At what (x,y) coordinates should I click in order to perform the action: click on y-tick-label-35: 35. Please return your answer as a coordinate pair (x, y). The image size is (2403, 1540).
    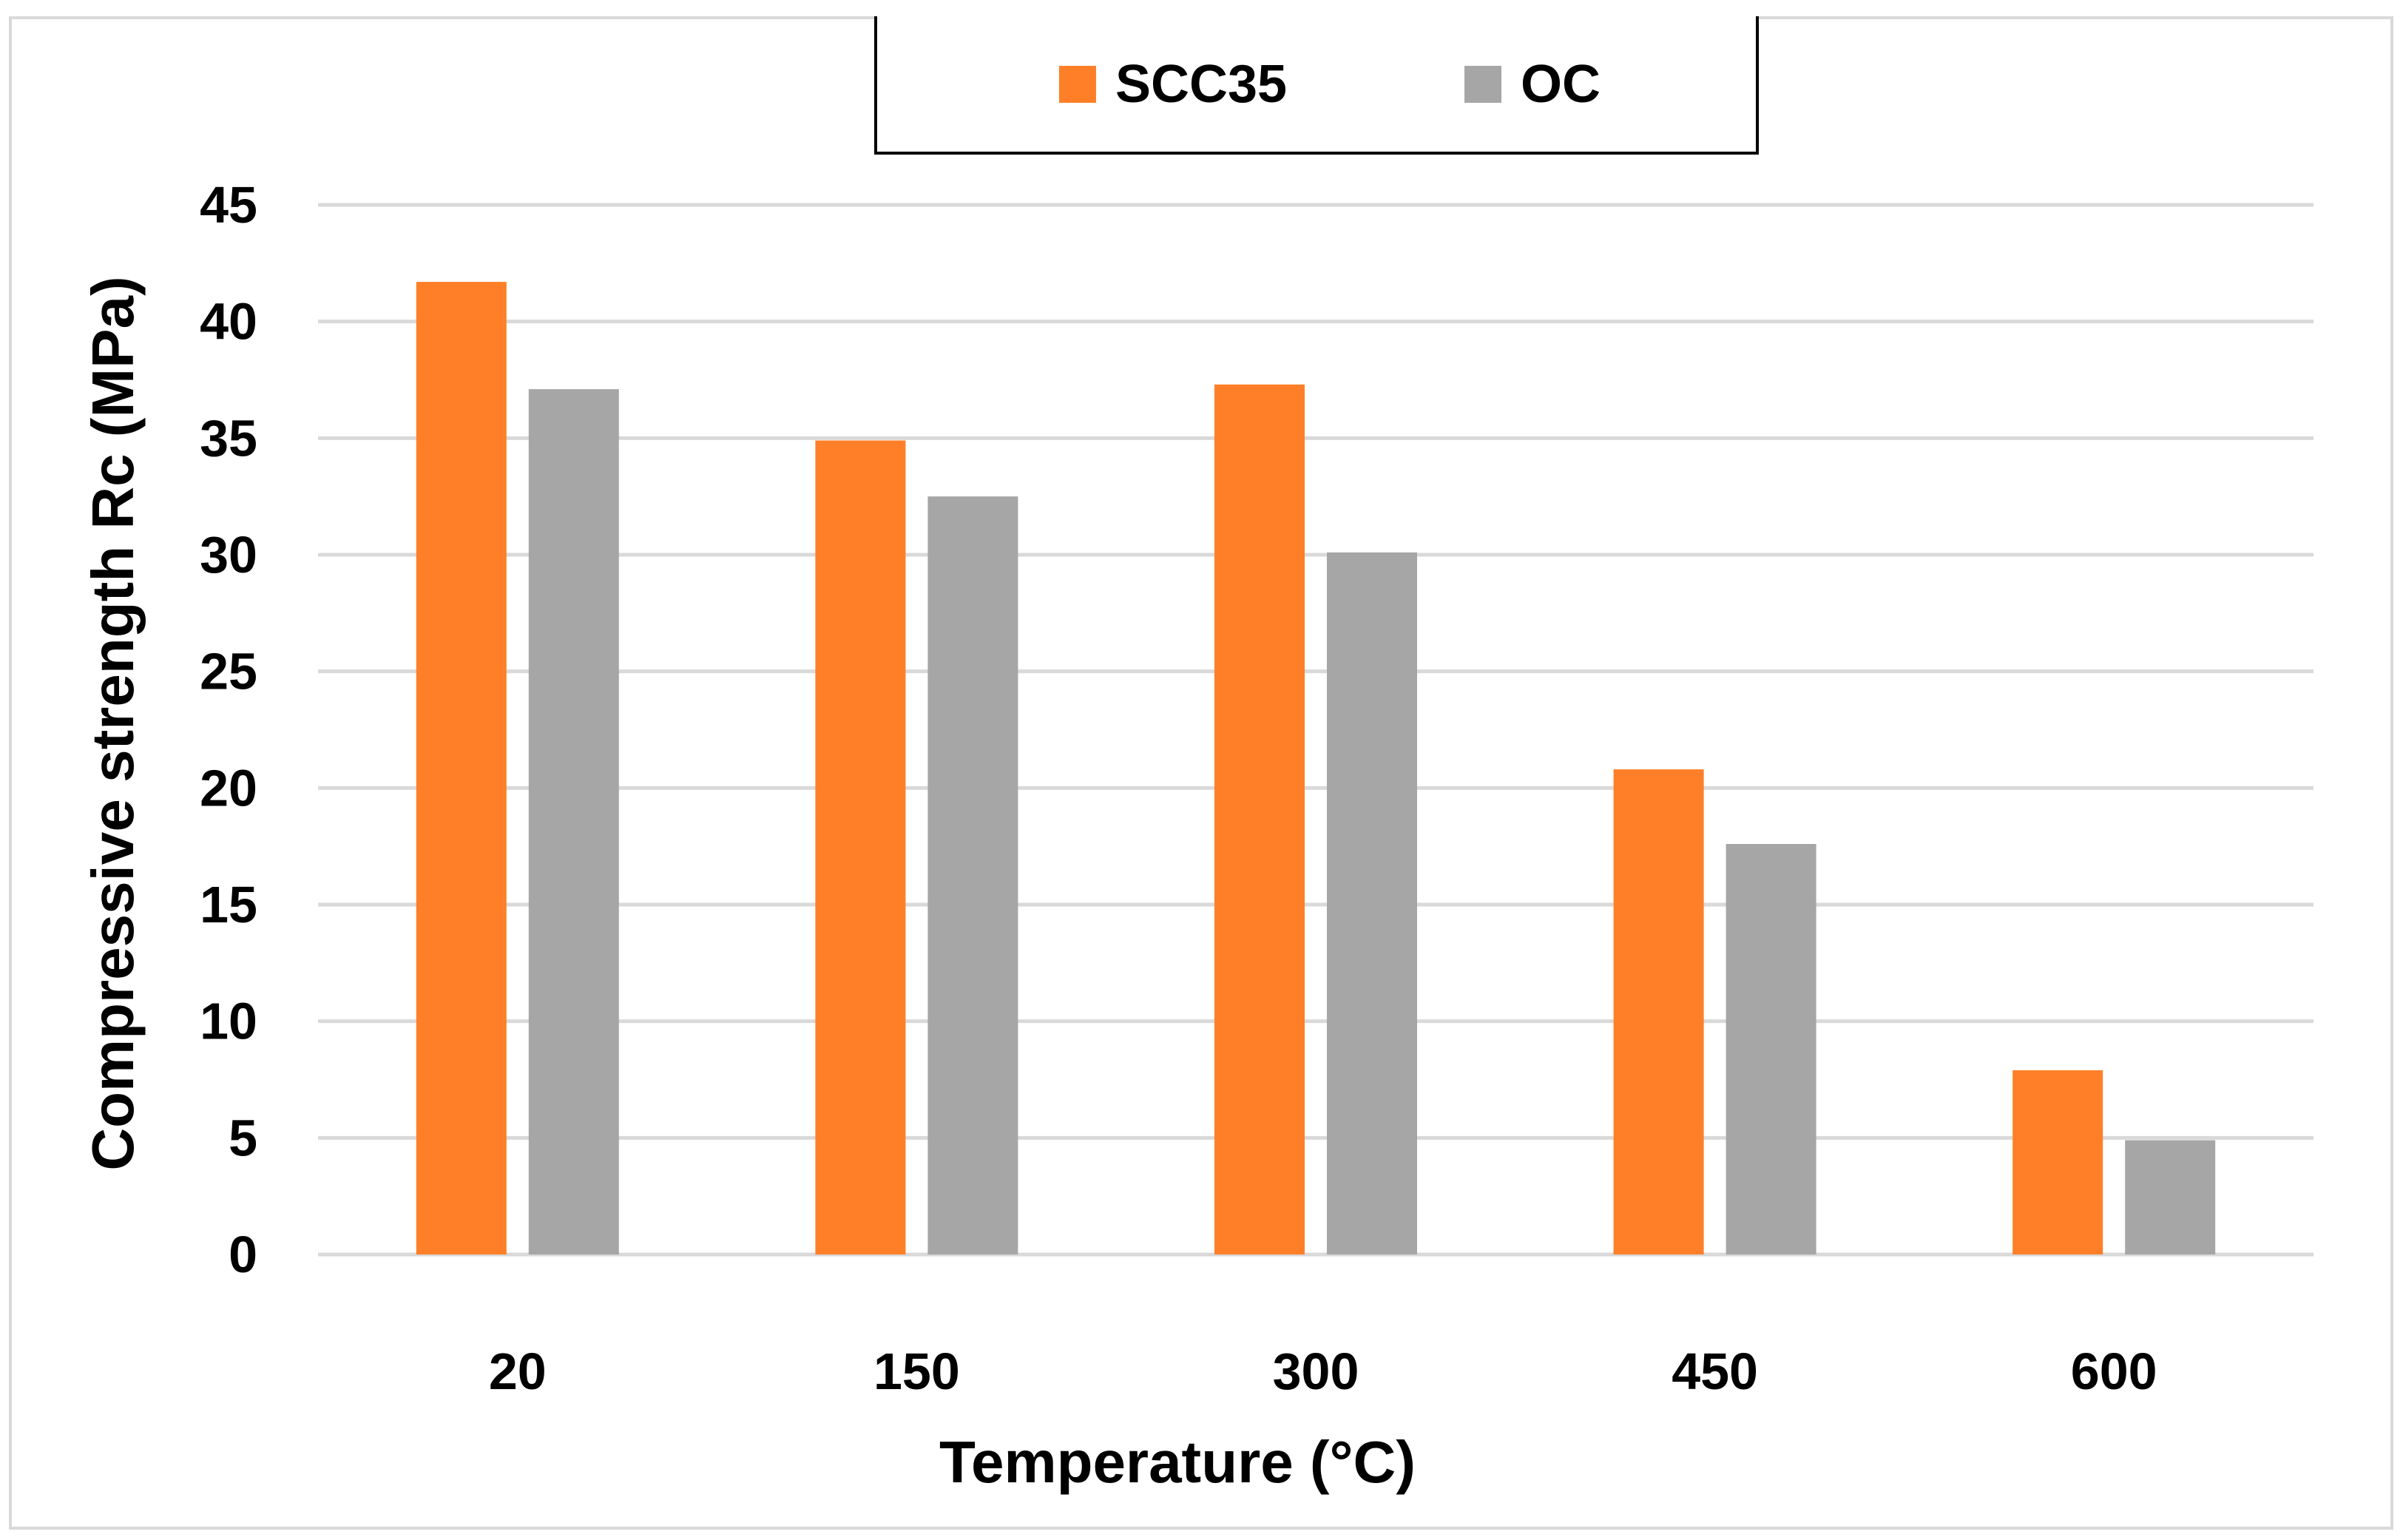
    Looking at the image, I should click on (228, 438).